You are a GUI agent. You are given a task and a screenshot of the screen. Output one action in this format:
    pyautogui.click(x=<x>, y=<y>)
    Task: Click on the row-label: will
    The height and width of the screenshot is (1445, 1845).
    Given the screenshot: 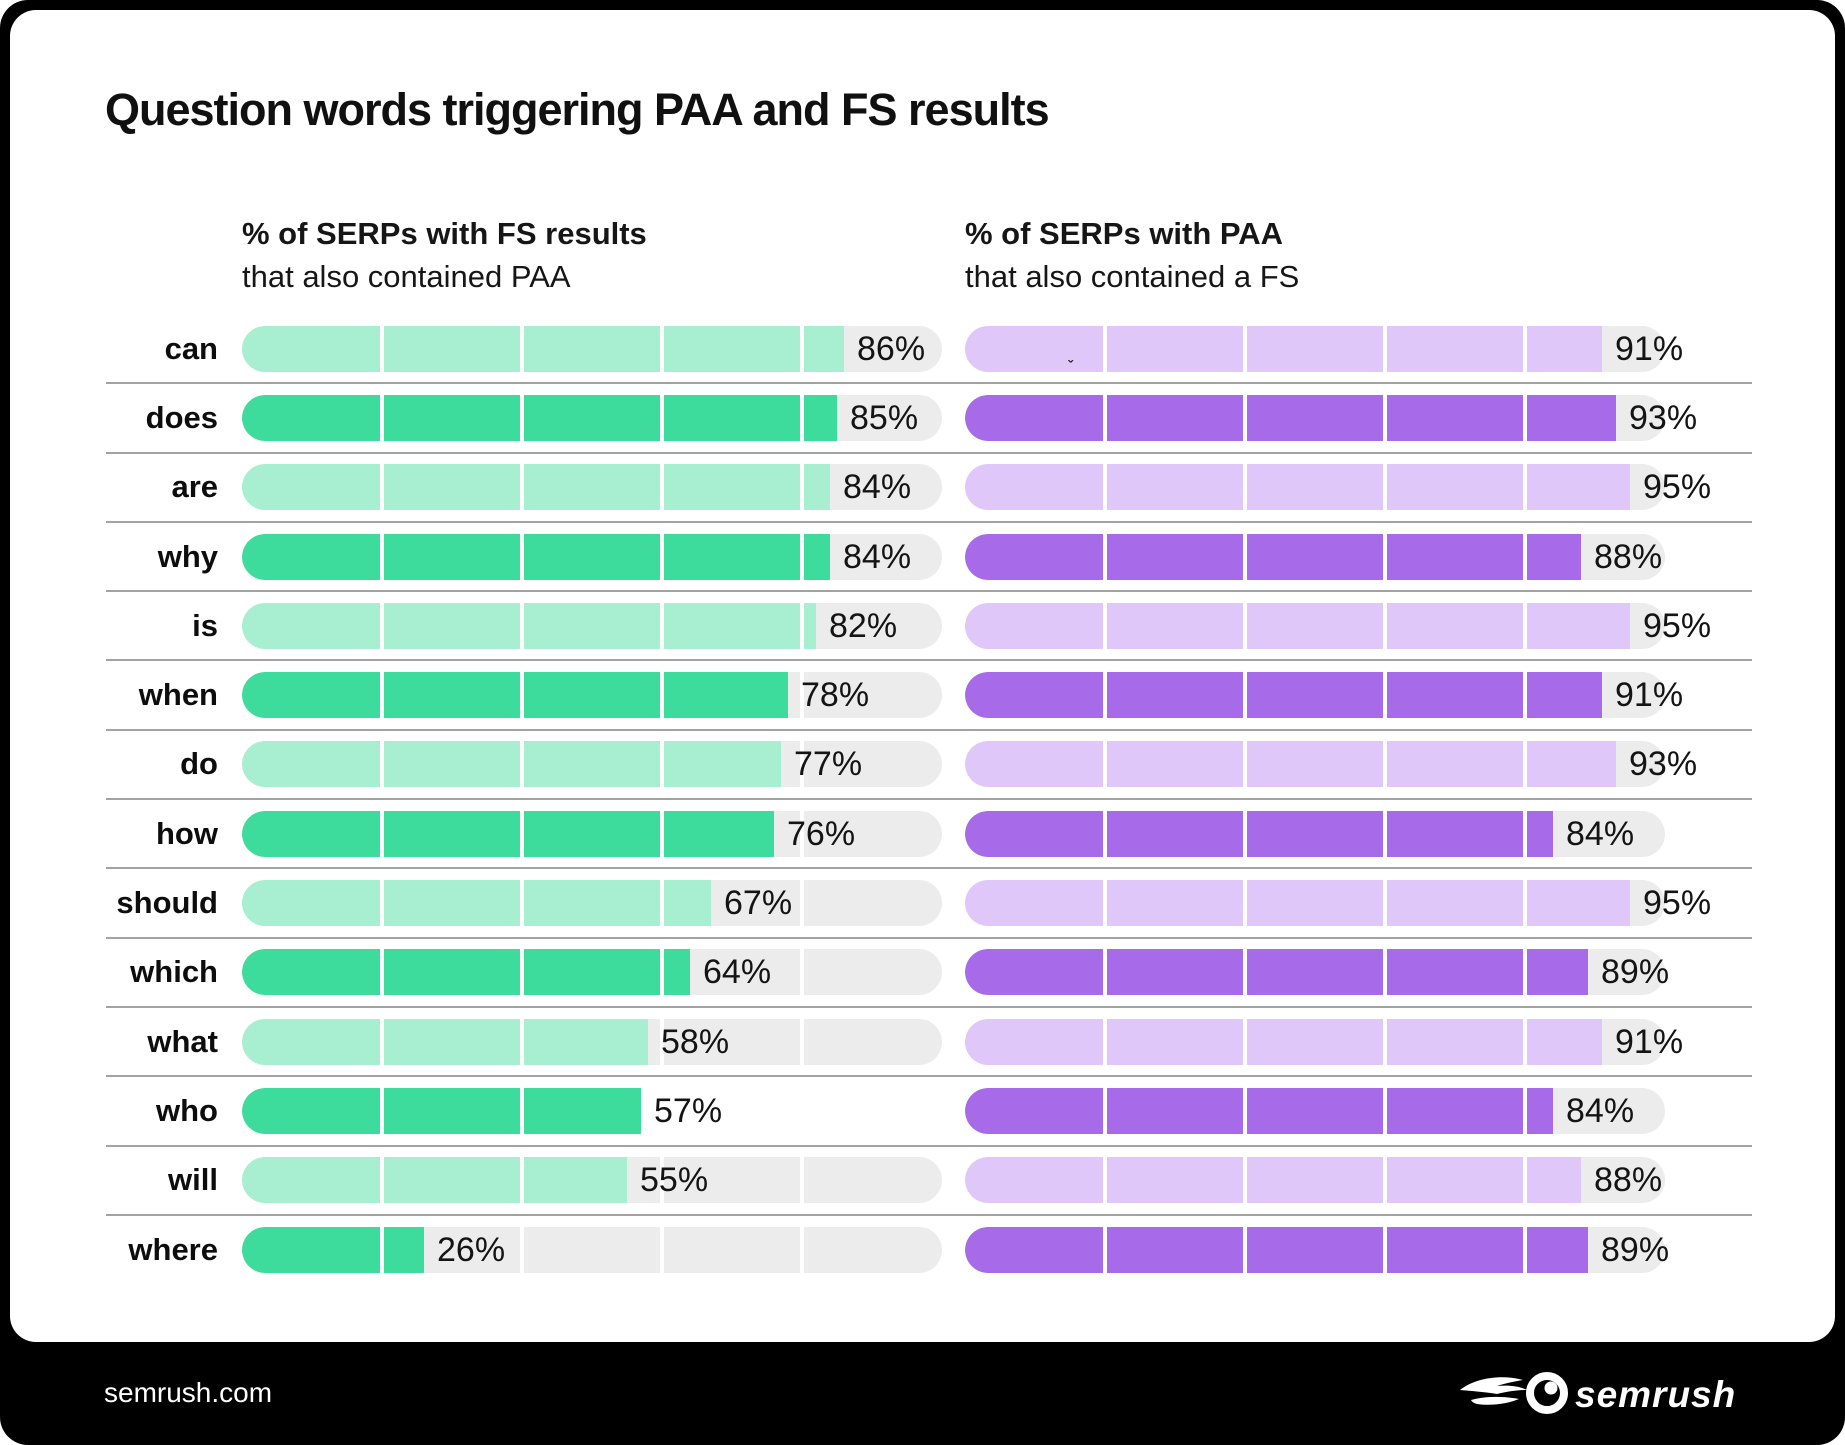 What is the action you would take?
    pyautogui.click(x=193, y=1180)
    